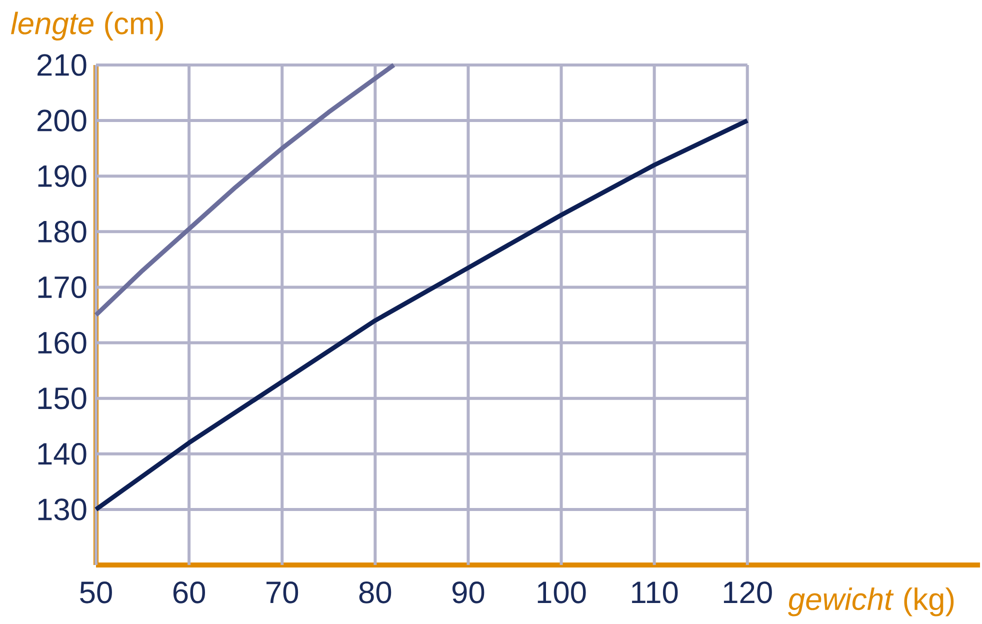  What do you see at coordinates (375, 592) in the screenshot?
I see `x-tick-label: 80` at bounding box center [375, 592].